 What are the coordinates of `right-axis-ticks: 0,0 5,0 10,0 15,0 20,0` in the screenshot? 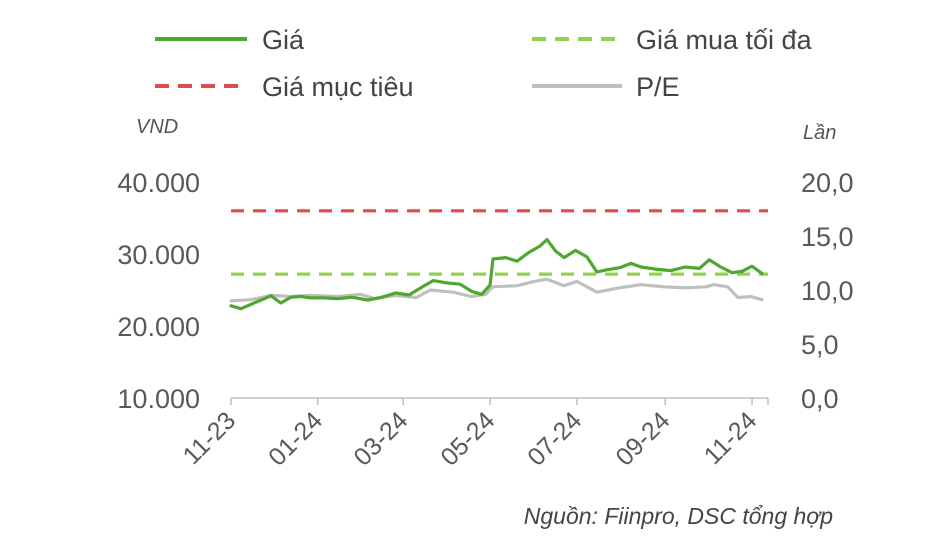 It's located at (827, 291).